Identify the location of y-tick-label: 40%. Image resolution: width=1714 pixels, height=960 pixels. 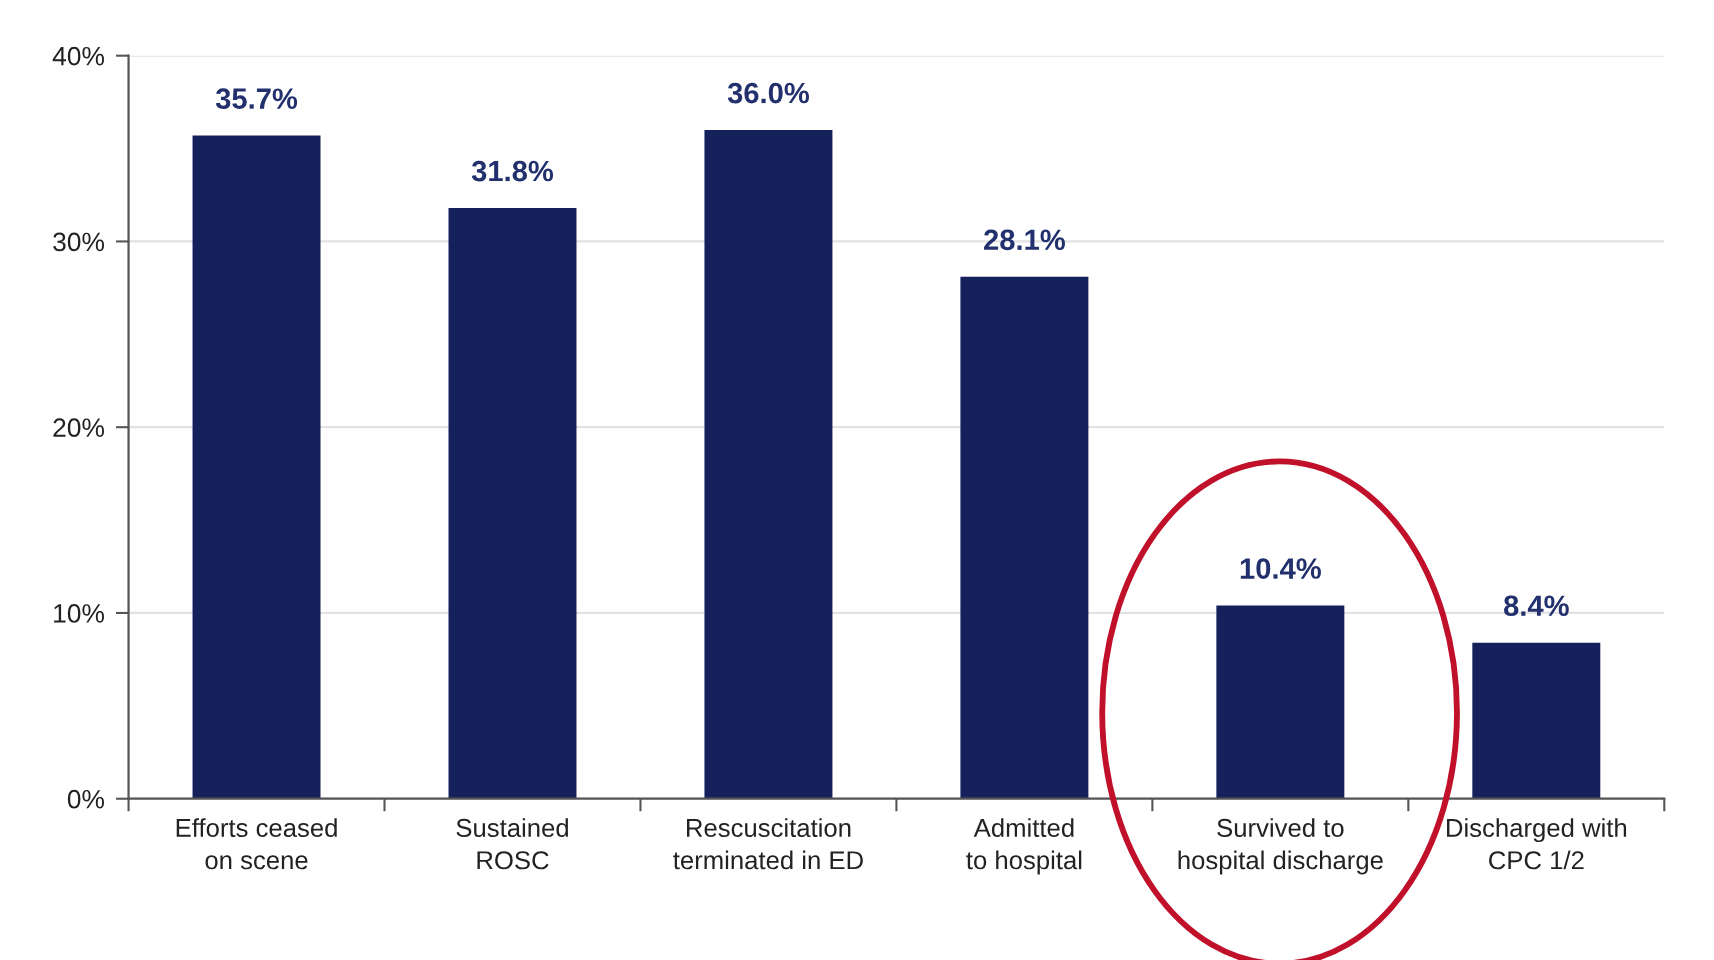
(78, 56).